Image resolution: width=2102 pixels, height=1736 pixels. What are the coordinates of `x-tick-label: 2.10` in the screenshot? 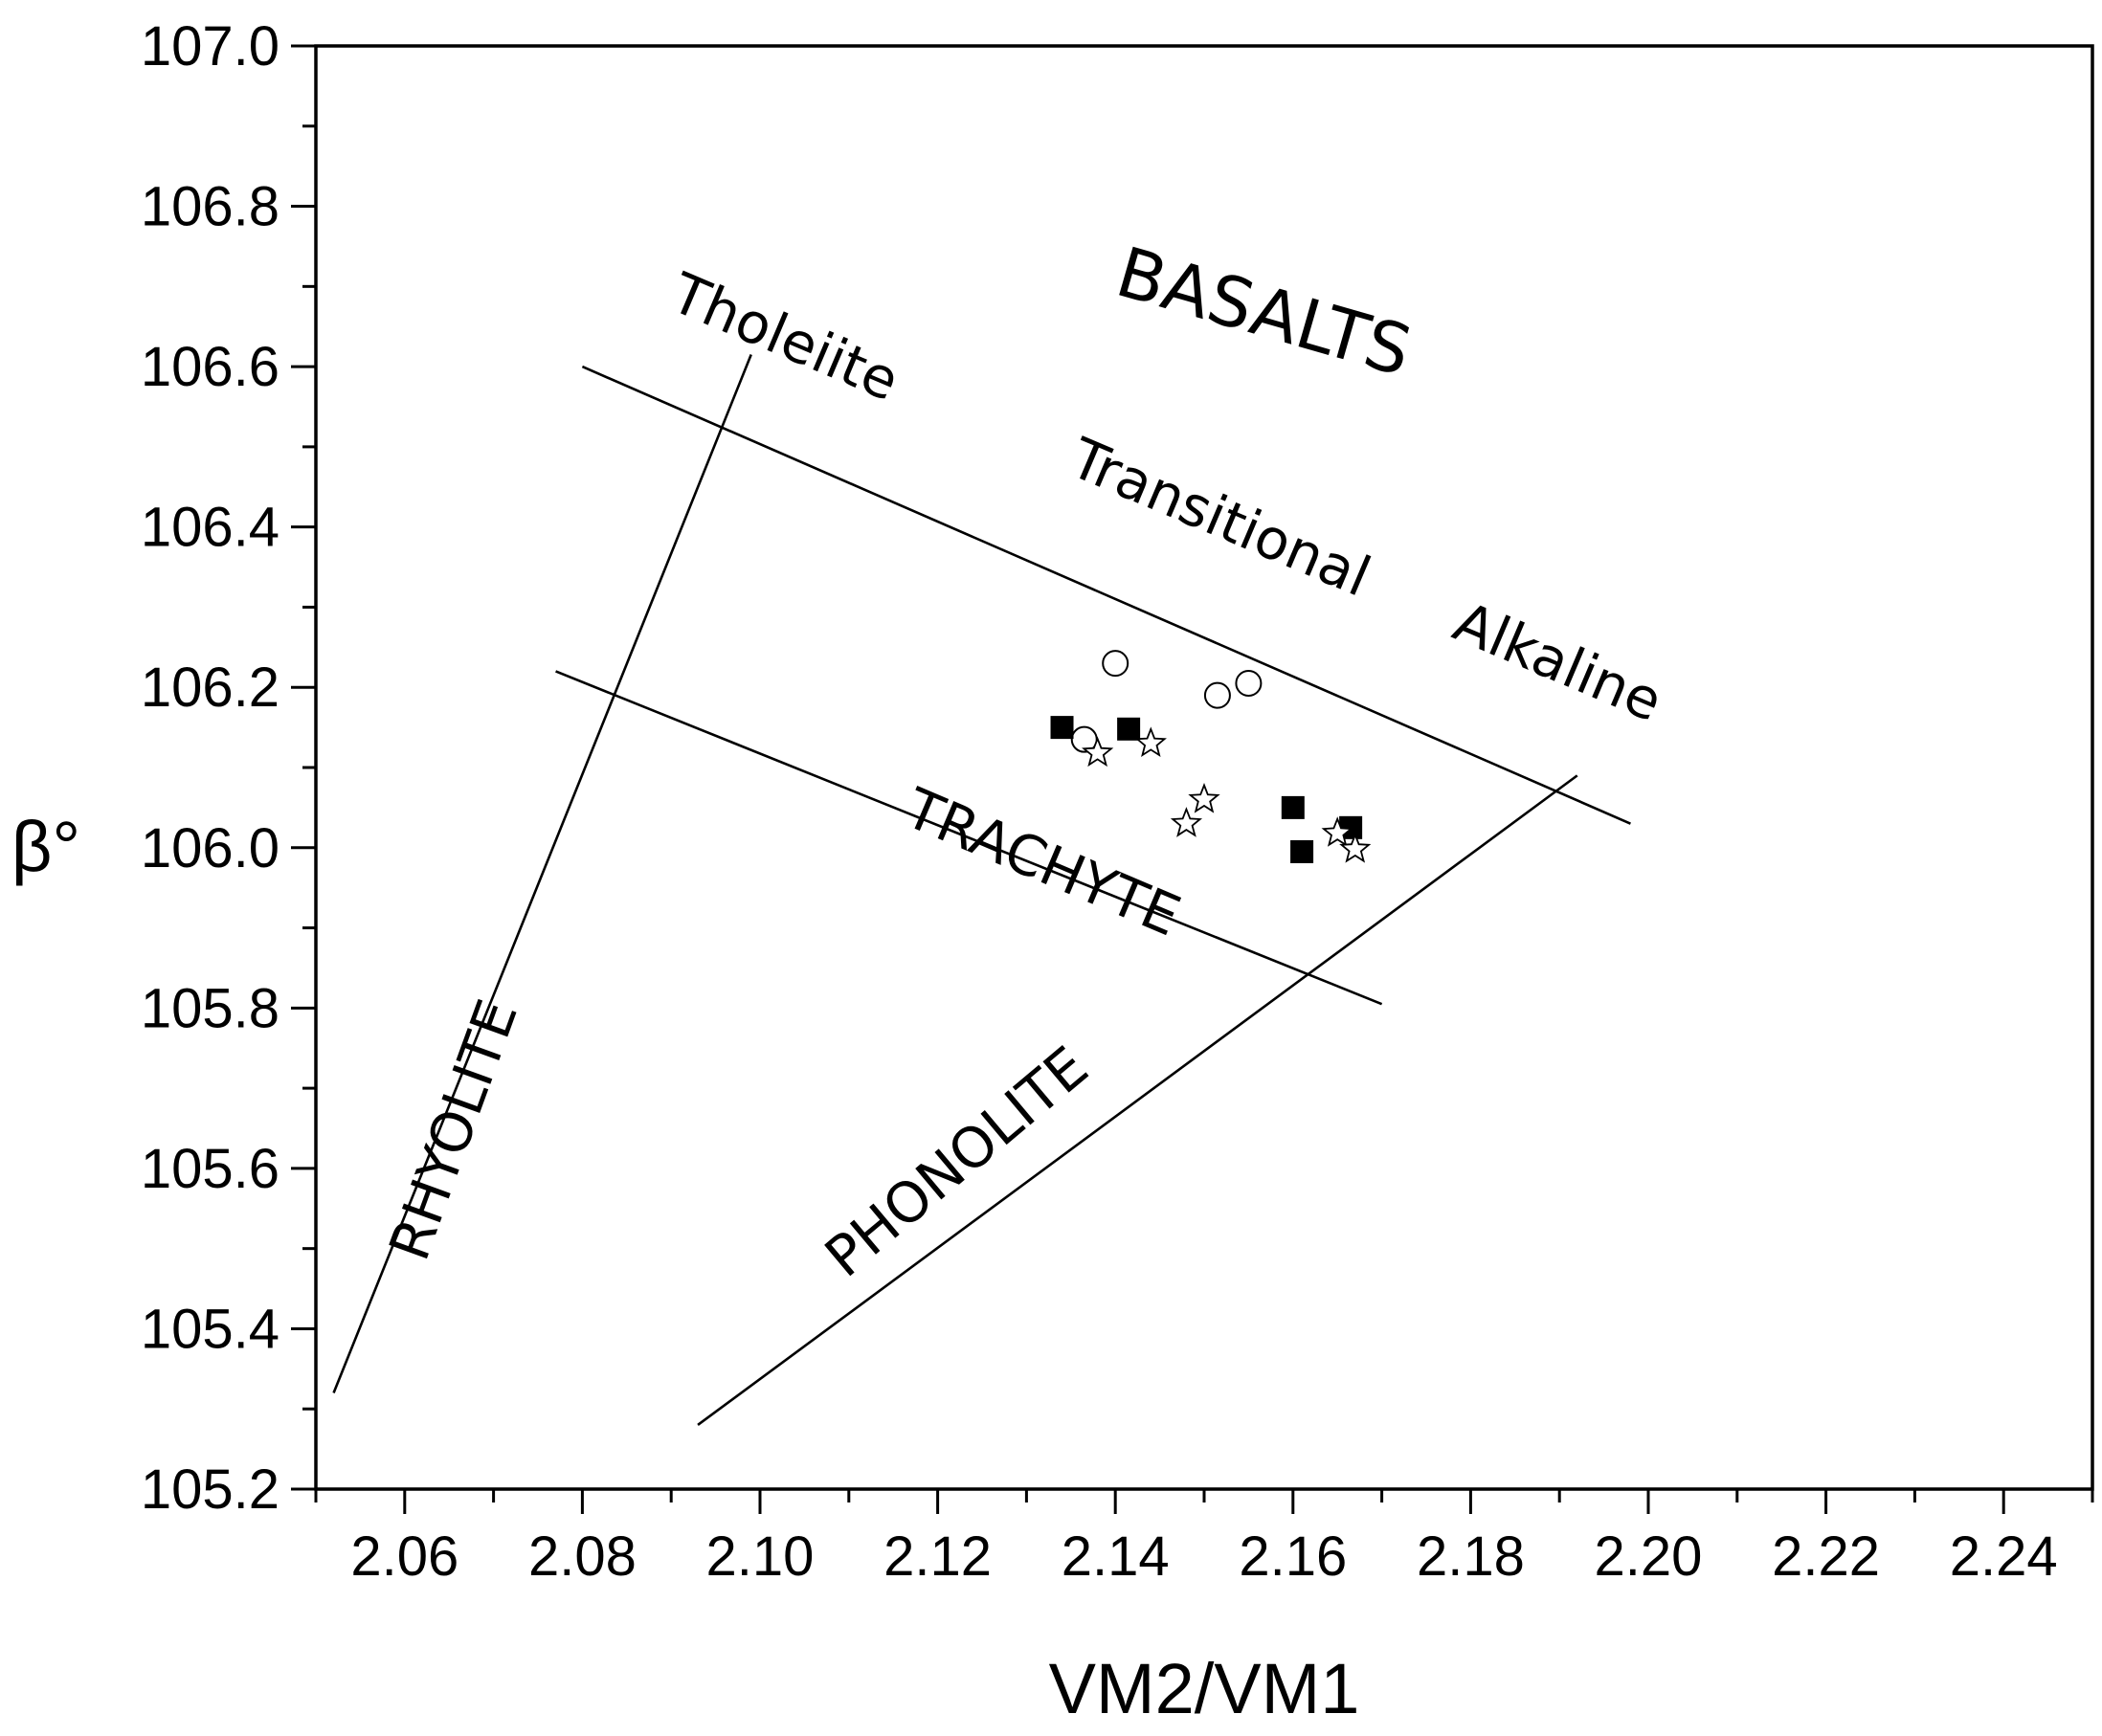 It's located at (761, 1556).